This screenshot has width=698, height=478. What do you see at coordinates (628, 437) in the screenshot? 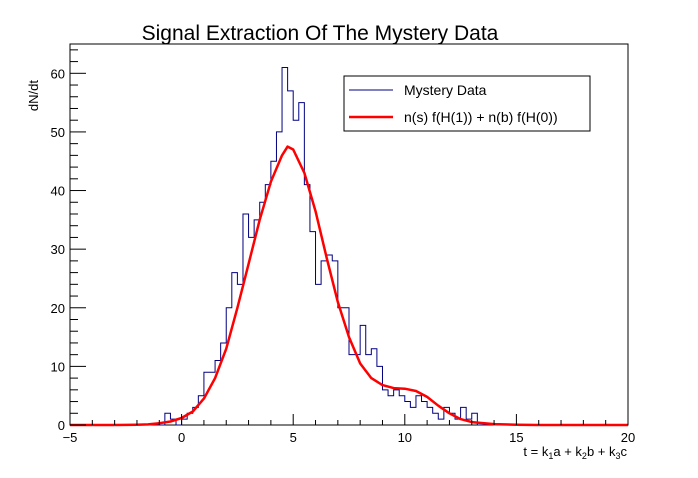
I see `x-tick-label: 20` at bounding box center [628, 437].